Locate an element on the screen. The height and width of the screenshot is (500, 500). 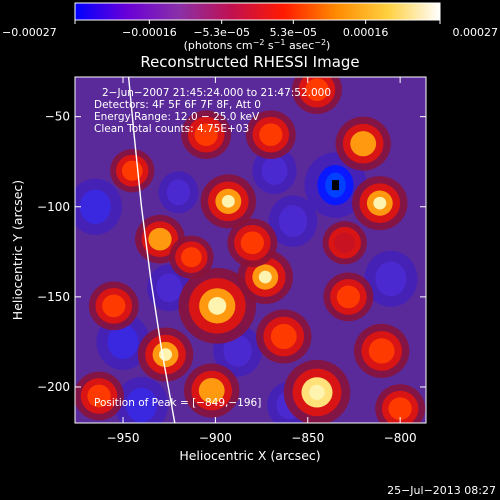
unit-text: ) is located at coordinates (328, 45).